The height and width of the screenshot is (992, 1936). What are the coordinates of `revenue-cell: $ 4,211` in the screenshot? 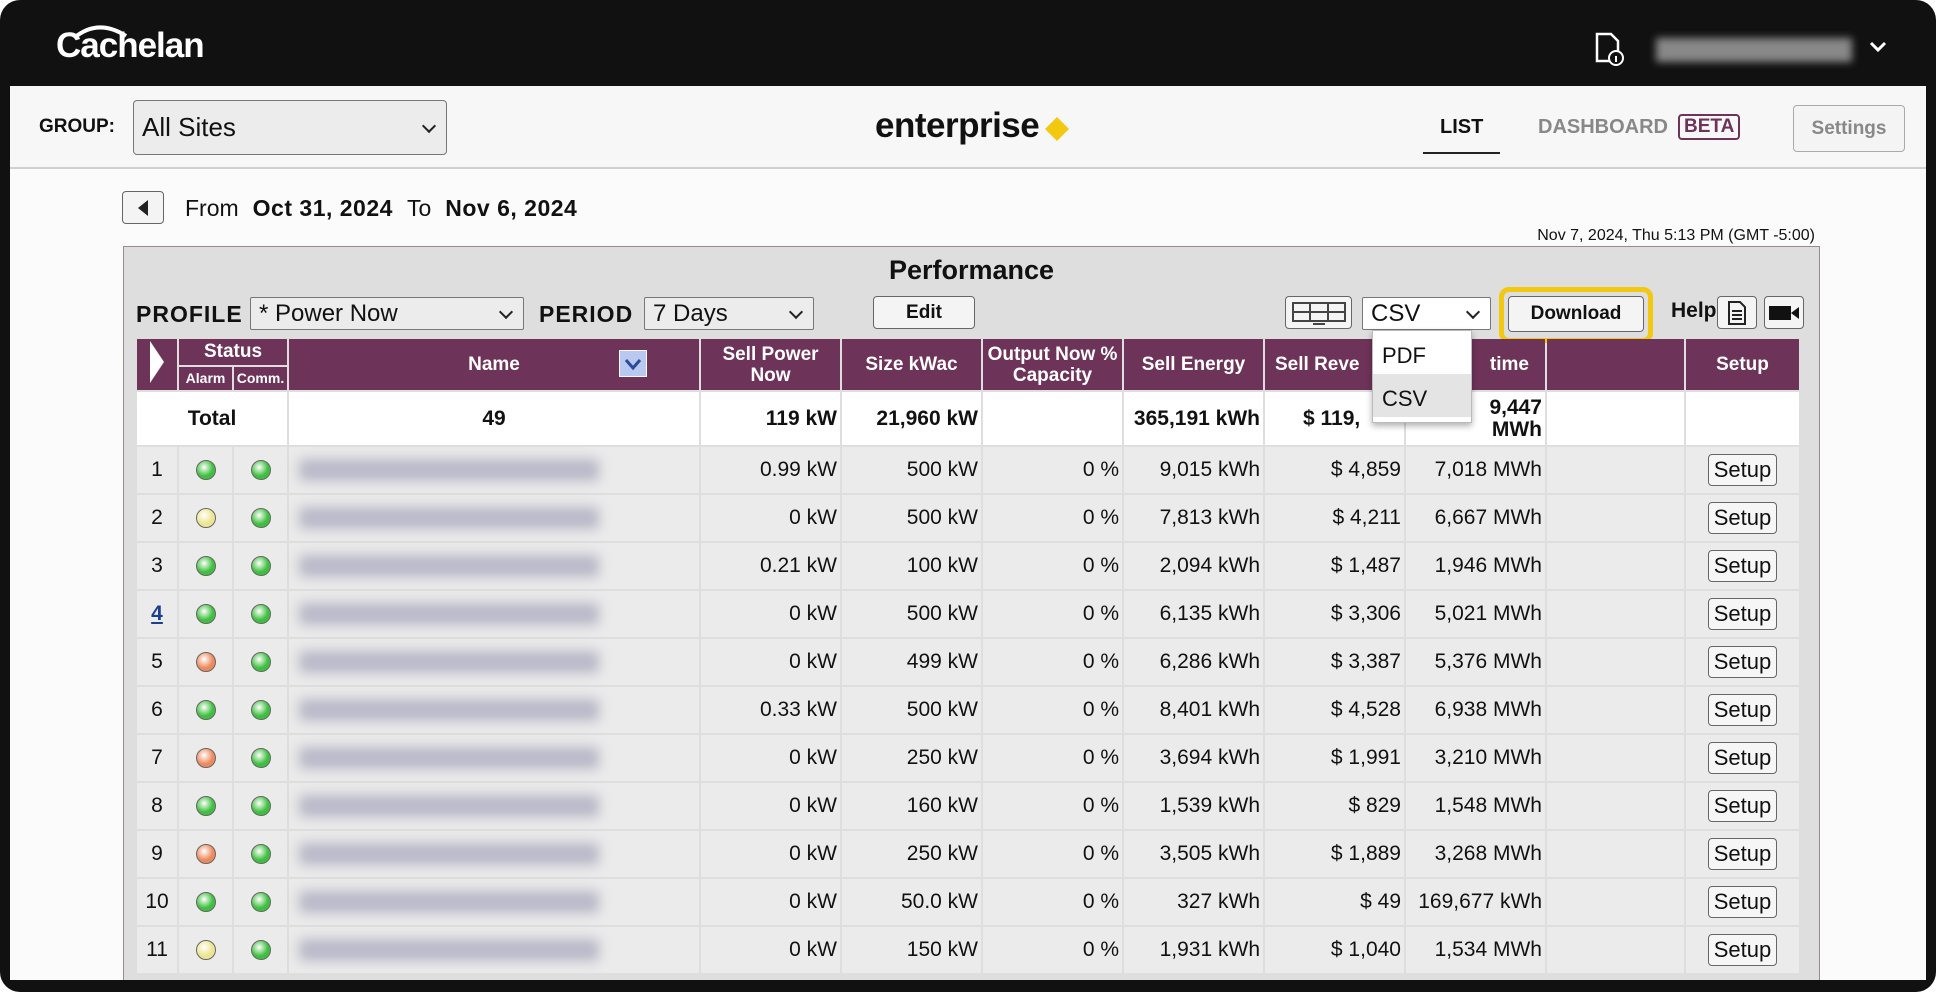 It's located at (1334, 518).